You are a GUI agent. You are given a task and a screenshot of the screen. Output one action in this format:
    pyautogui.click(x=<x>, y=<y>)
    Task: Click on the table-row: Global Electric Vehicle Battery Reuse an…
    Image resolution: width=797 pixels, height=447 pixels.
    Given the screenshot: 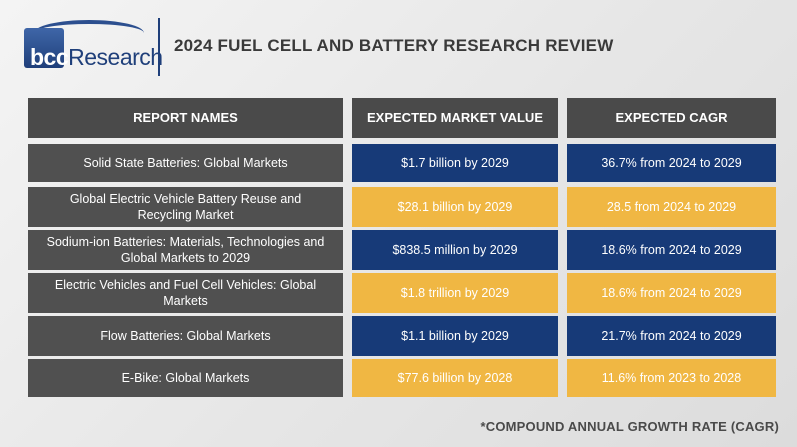 What is the action you would take?
    pyautogui.click(x=402, y=207)
    